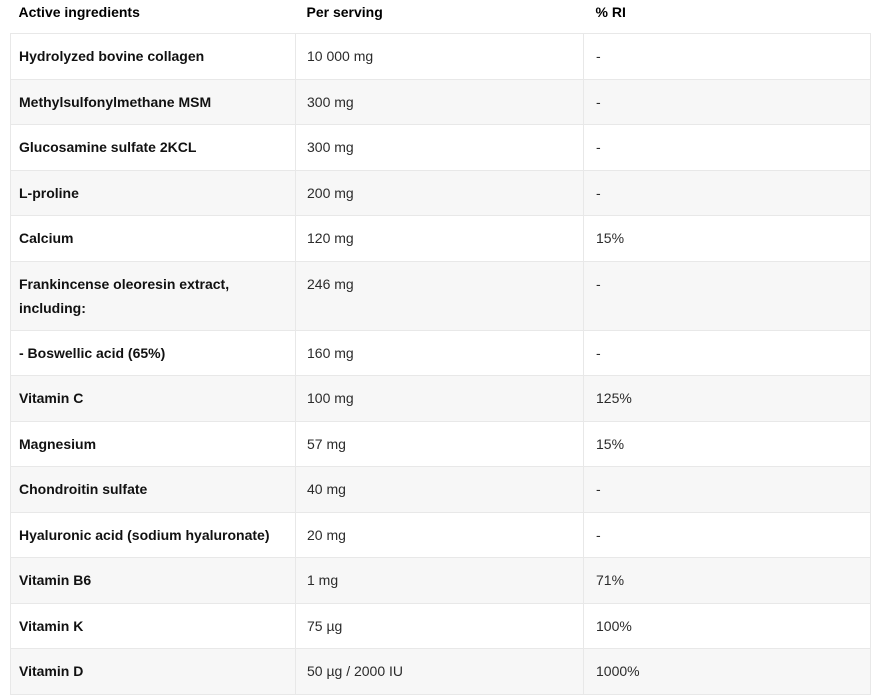 This screenshot has height=695, width=879. What do you see at coordinates (153, 625) in the screenshot?
I see `ingredient-name-cell: Vitamin K` at bounding box center [153, 625].